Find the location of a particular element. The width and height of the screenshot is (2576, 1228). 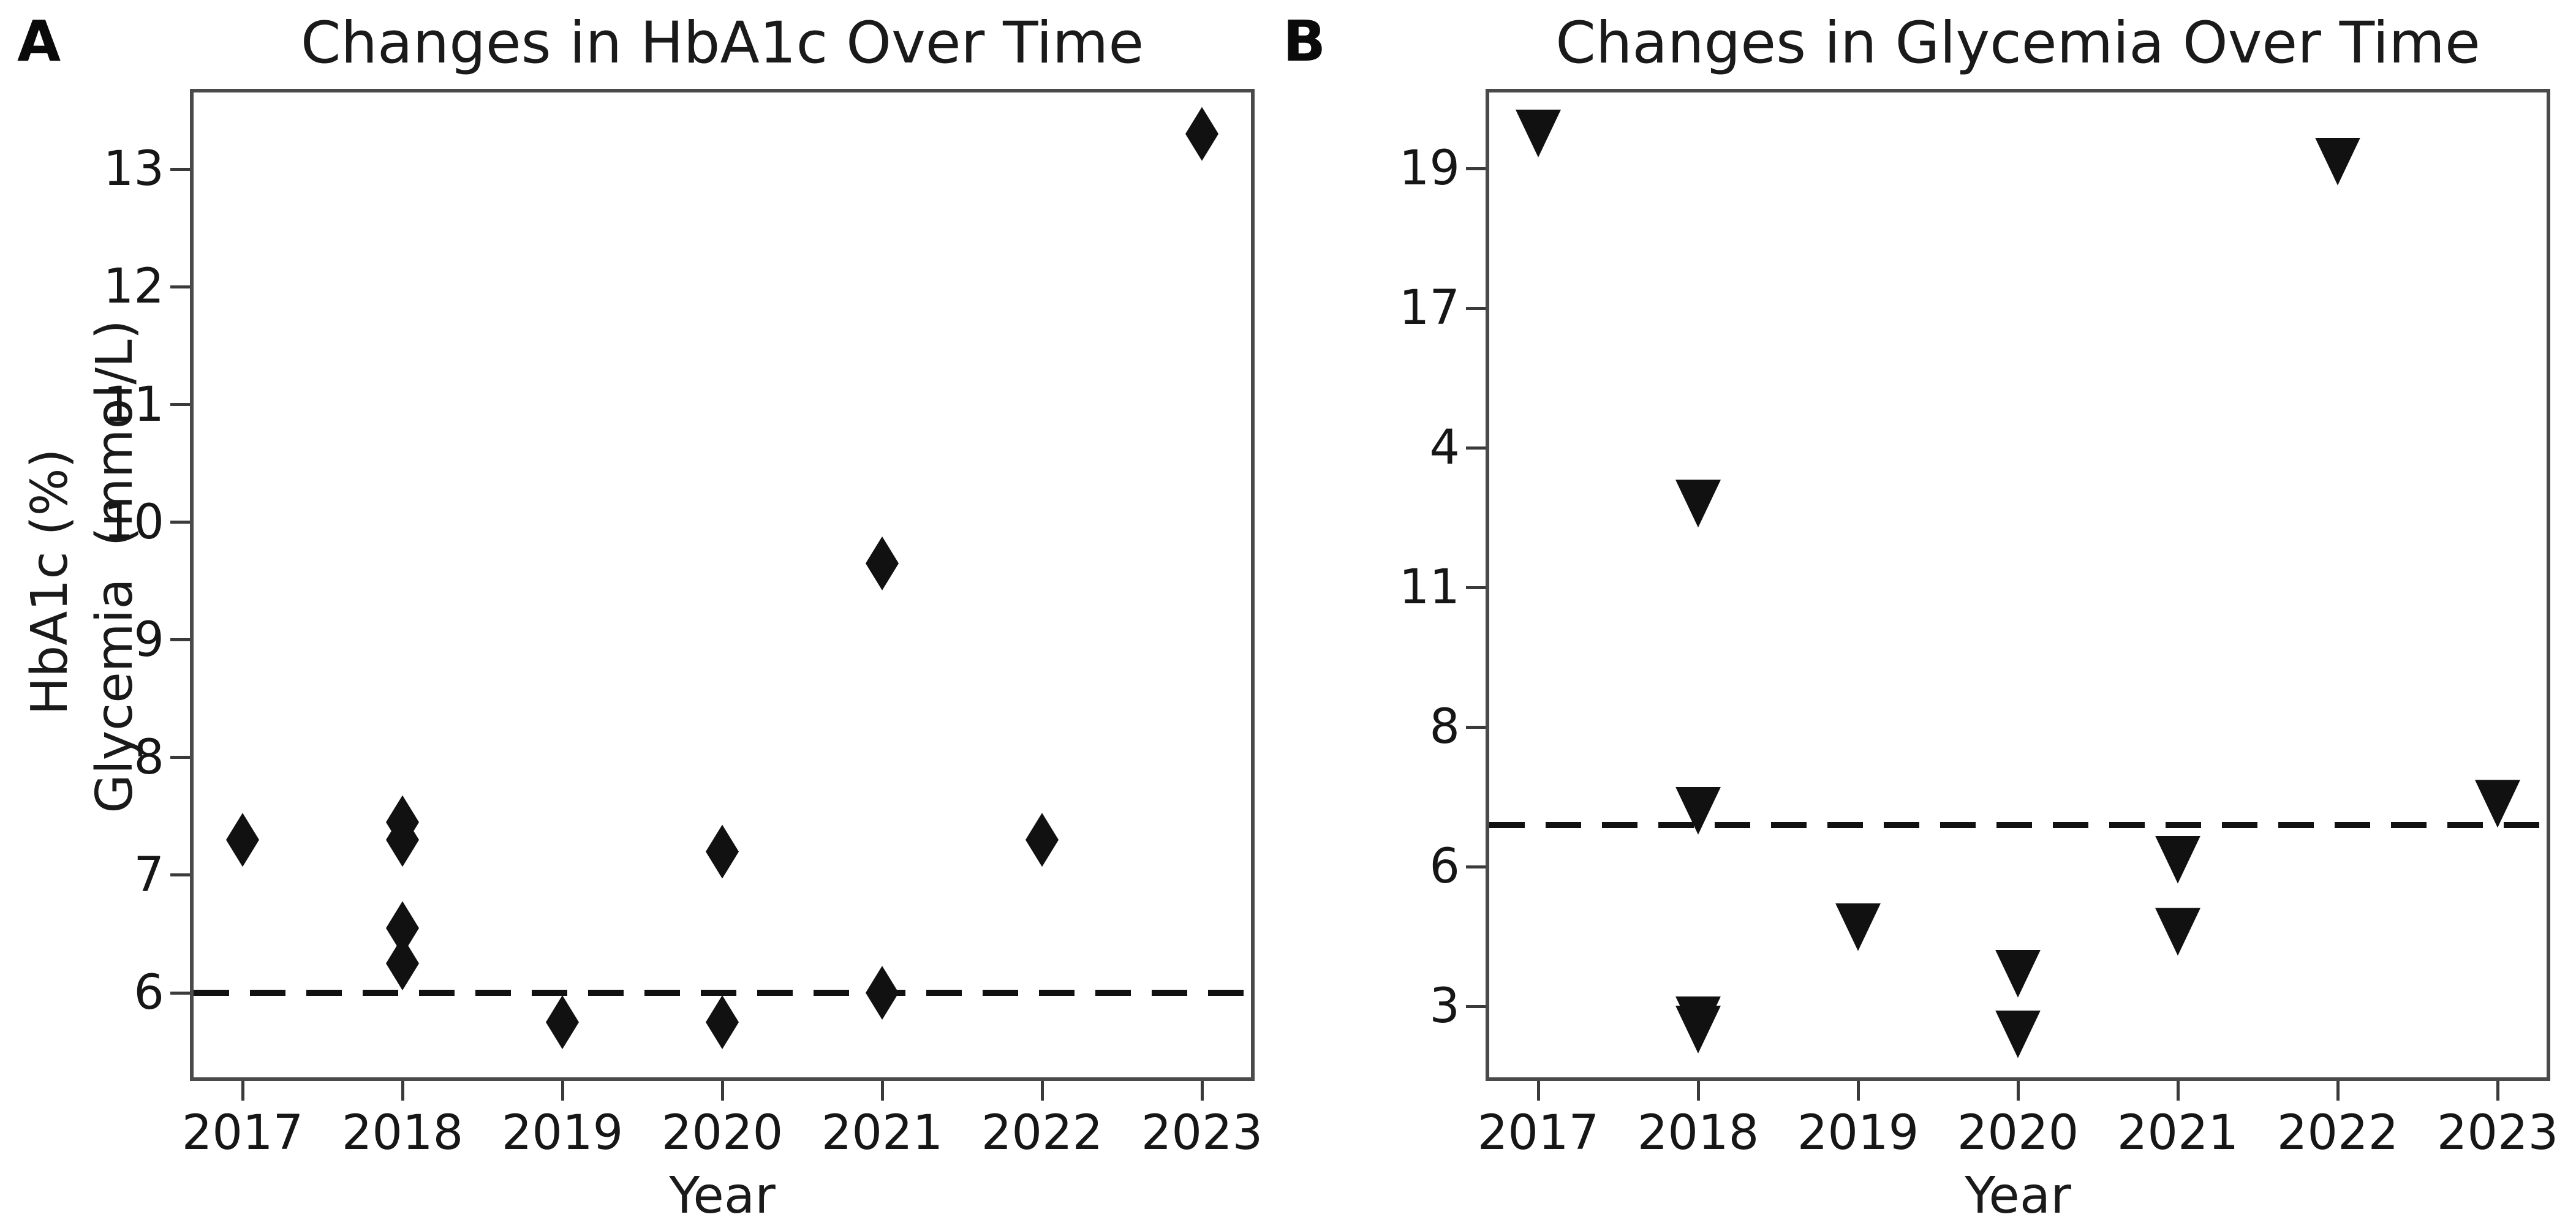

y-tick-label-b: 4 is located at coordinates (1444, 447).